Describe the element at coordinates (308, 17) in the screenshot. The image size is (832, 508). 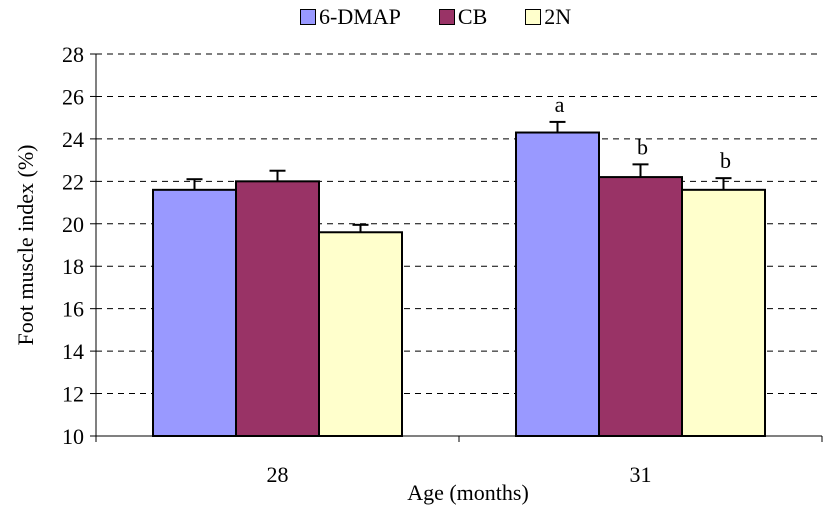
I see `legend-swatch-6dmap` at that location.